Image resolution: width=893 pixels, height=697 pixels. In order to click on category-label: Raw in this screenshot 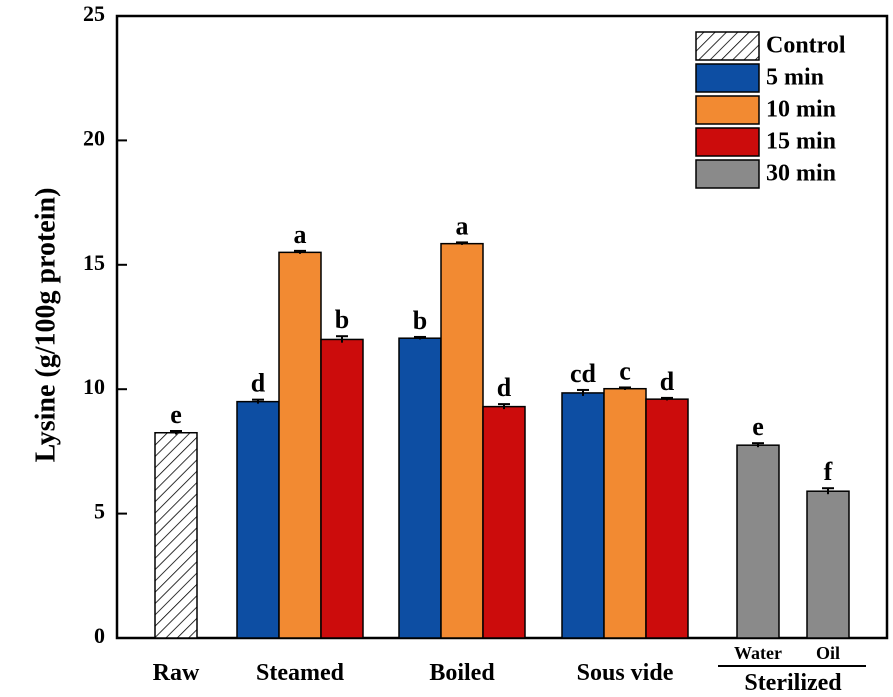, I will do `click(176, 673)`.